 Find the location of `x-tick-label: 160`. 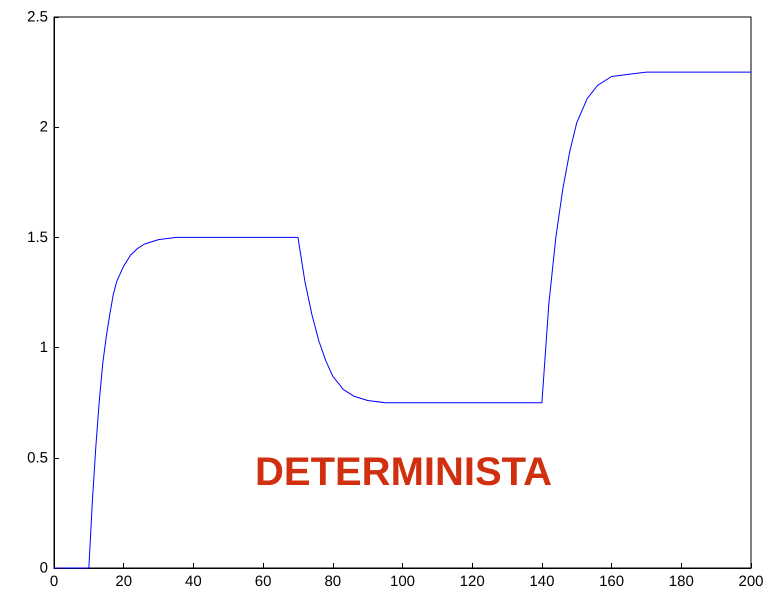

x-tick-label: 160 is located at coordinates (611, 581).